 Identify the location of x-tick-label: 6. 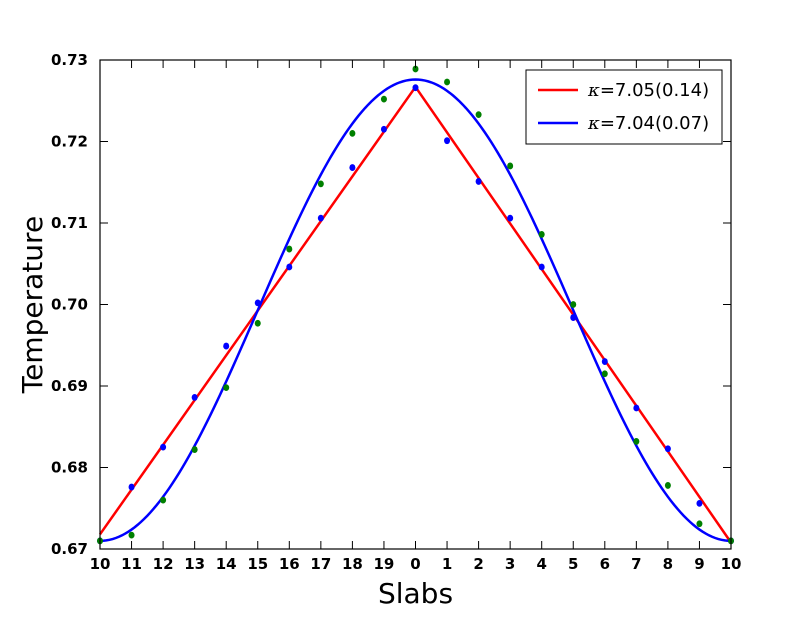
(605, 564).